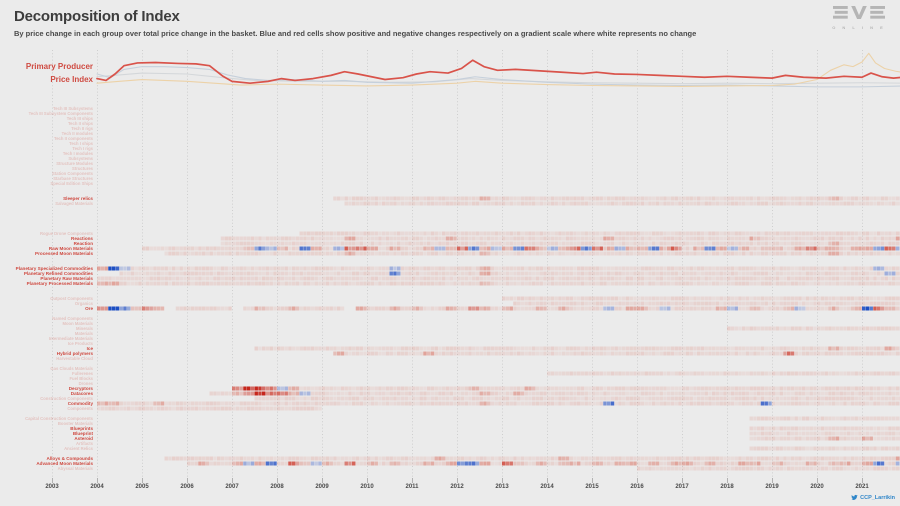 The width and height of the screenshot is (900, 506). I want to click on row-label: Tech II rigs, so click(82, 128).